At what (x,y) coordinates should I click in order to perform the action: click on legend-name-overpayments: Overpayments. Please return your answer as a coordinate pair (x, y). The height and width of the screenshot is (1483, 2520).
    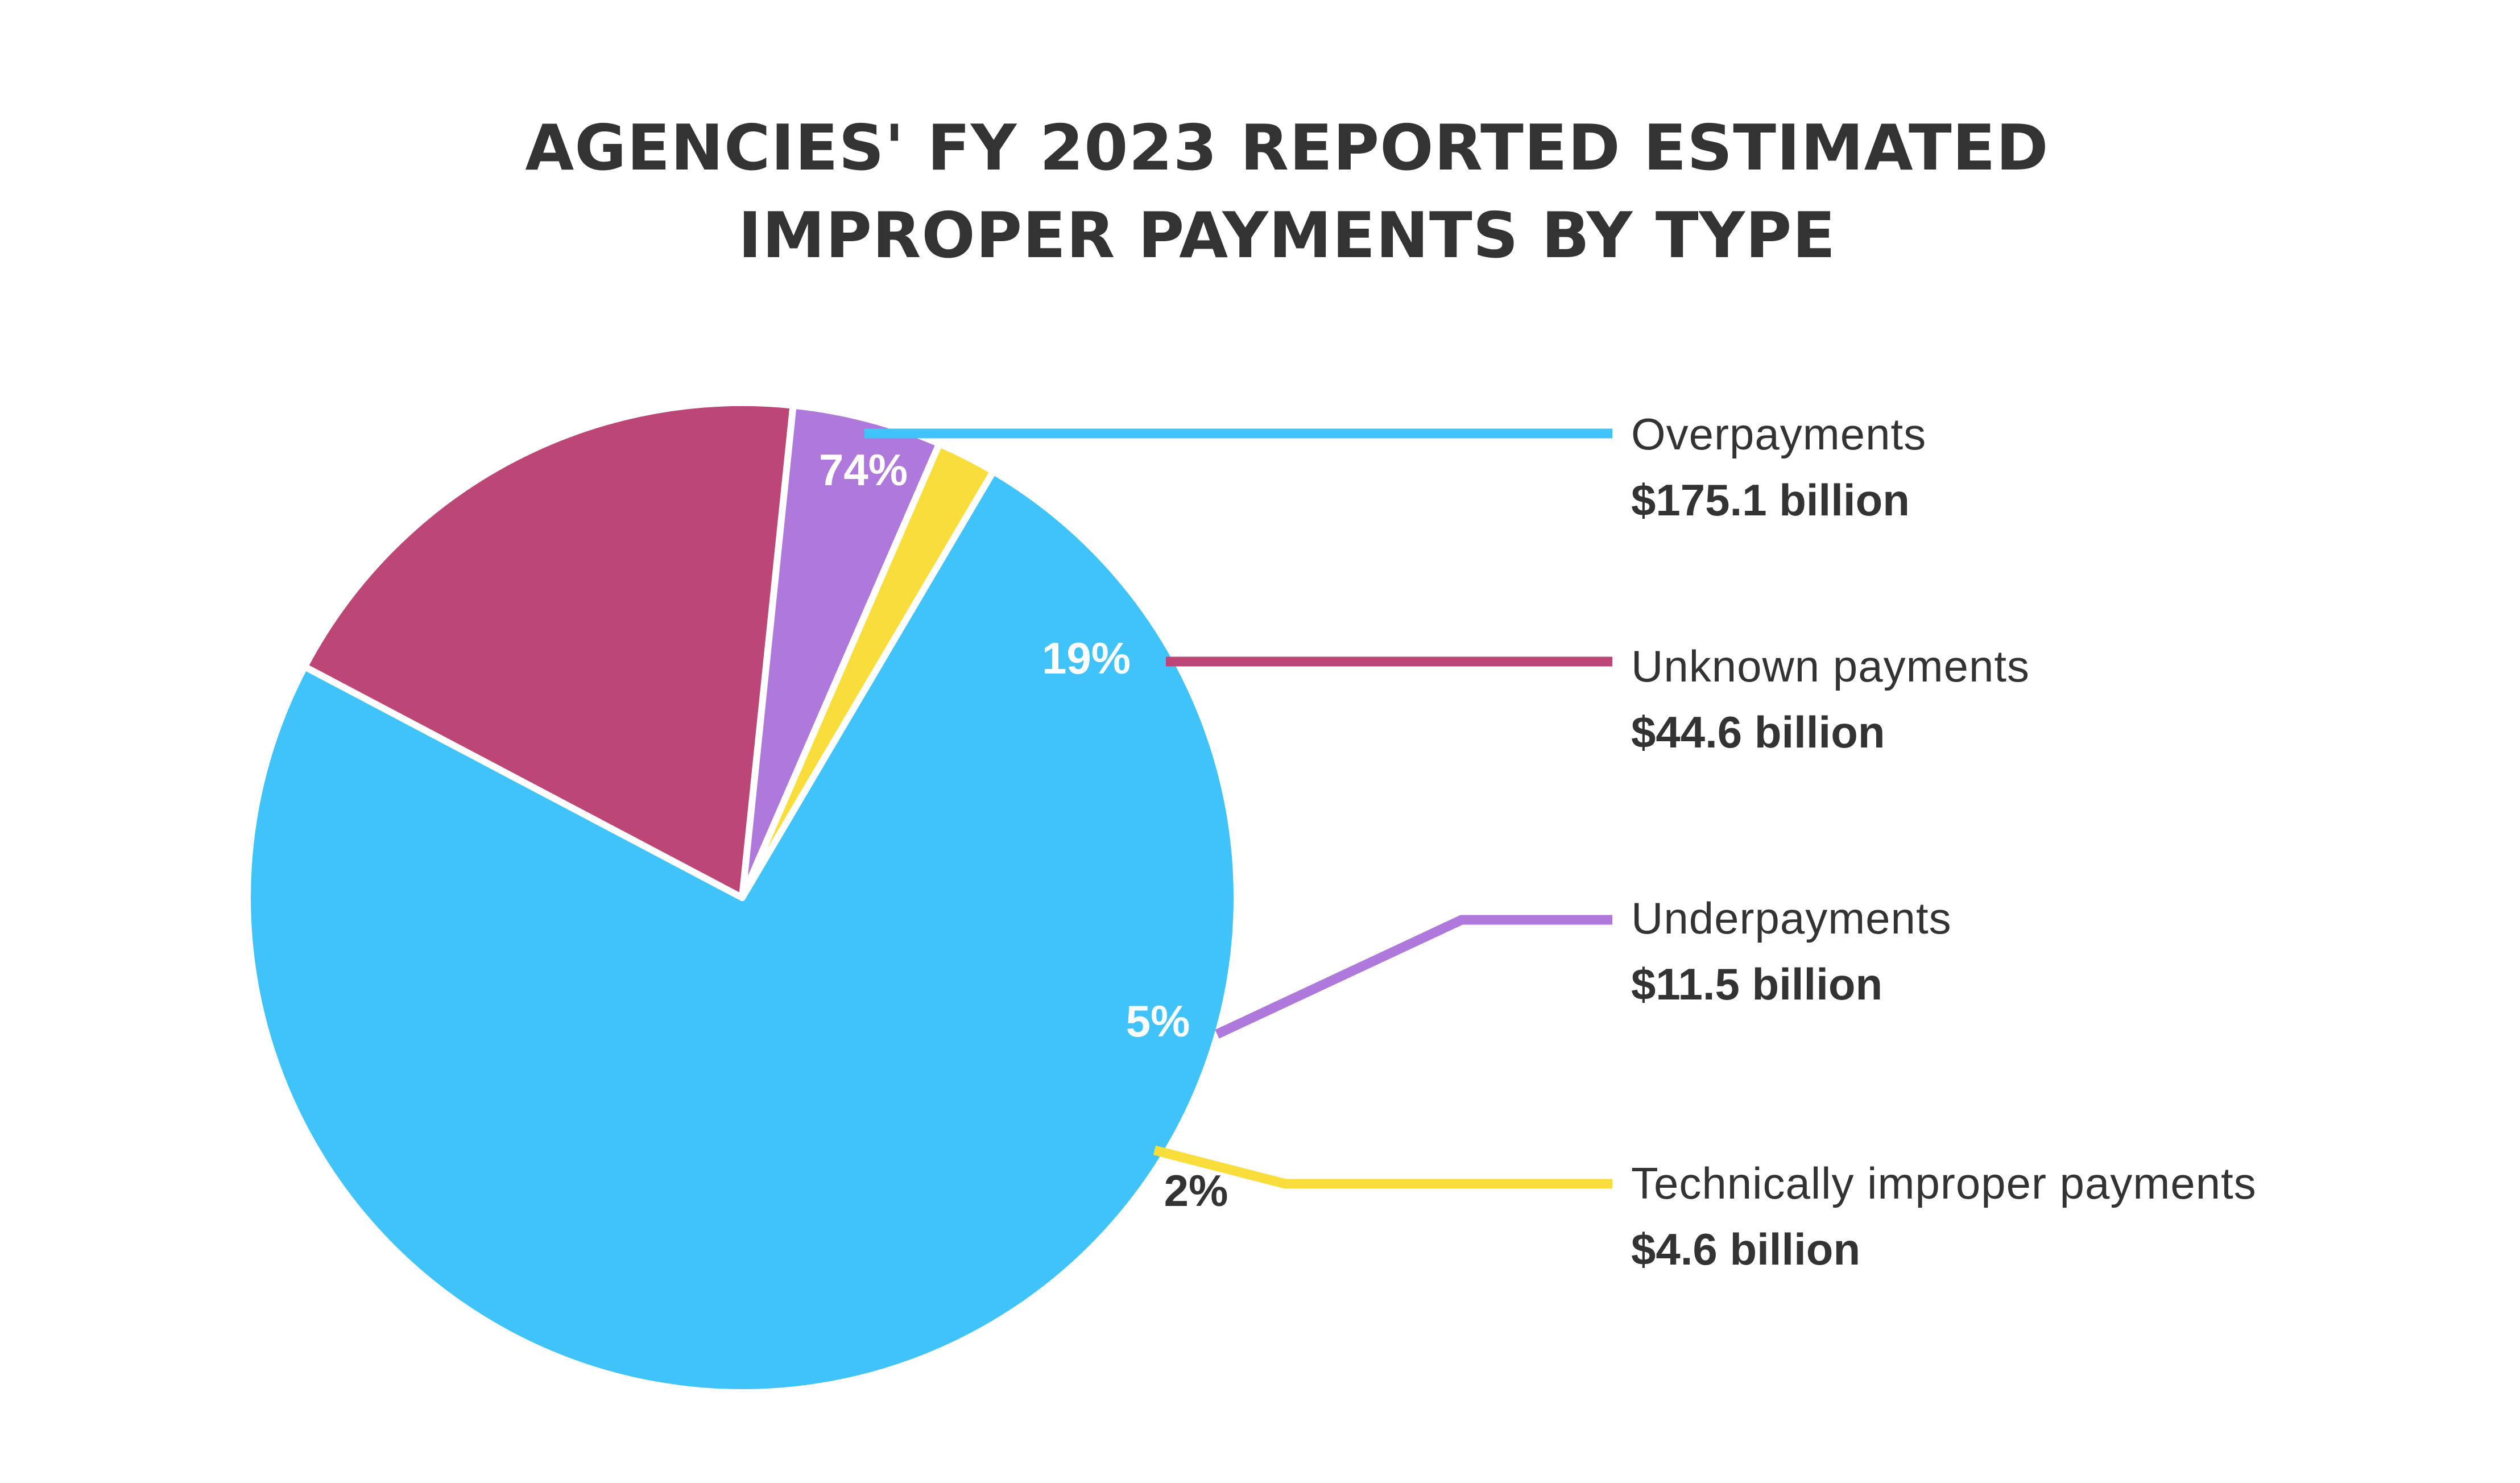
    Looking at the image, I should click on (1778, 434).